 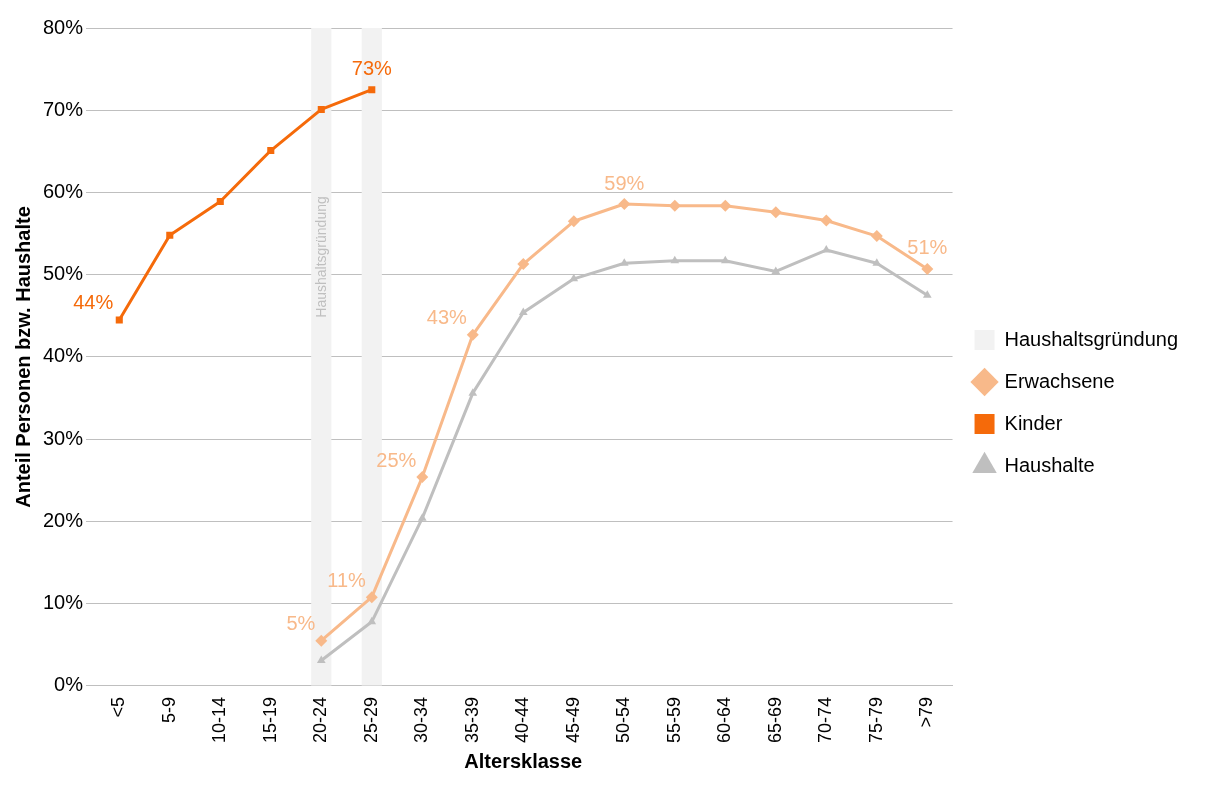 What do you see at coordinates (471, 720) in the screenshot?
I see `x-tick-label: 35-39` at bounding box center [471, 720].